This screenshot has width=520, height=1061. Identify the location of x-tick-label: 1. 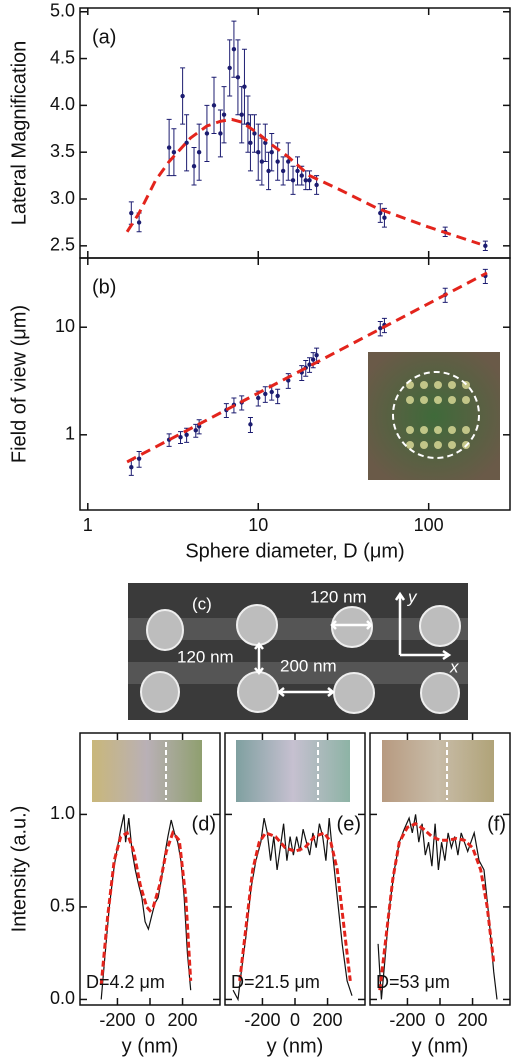
(88, 525).